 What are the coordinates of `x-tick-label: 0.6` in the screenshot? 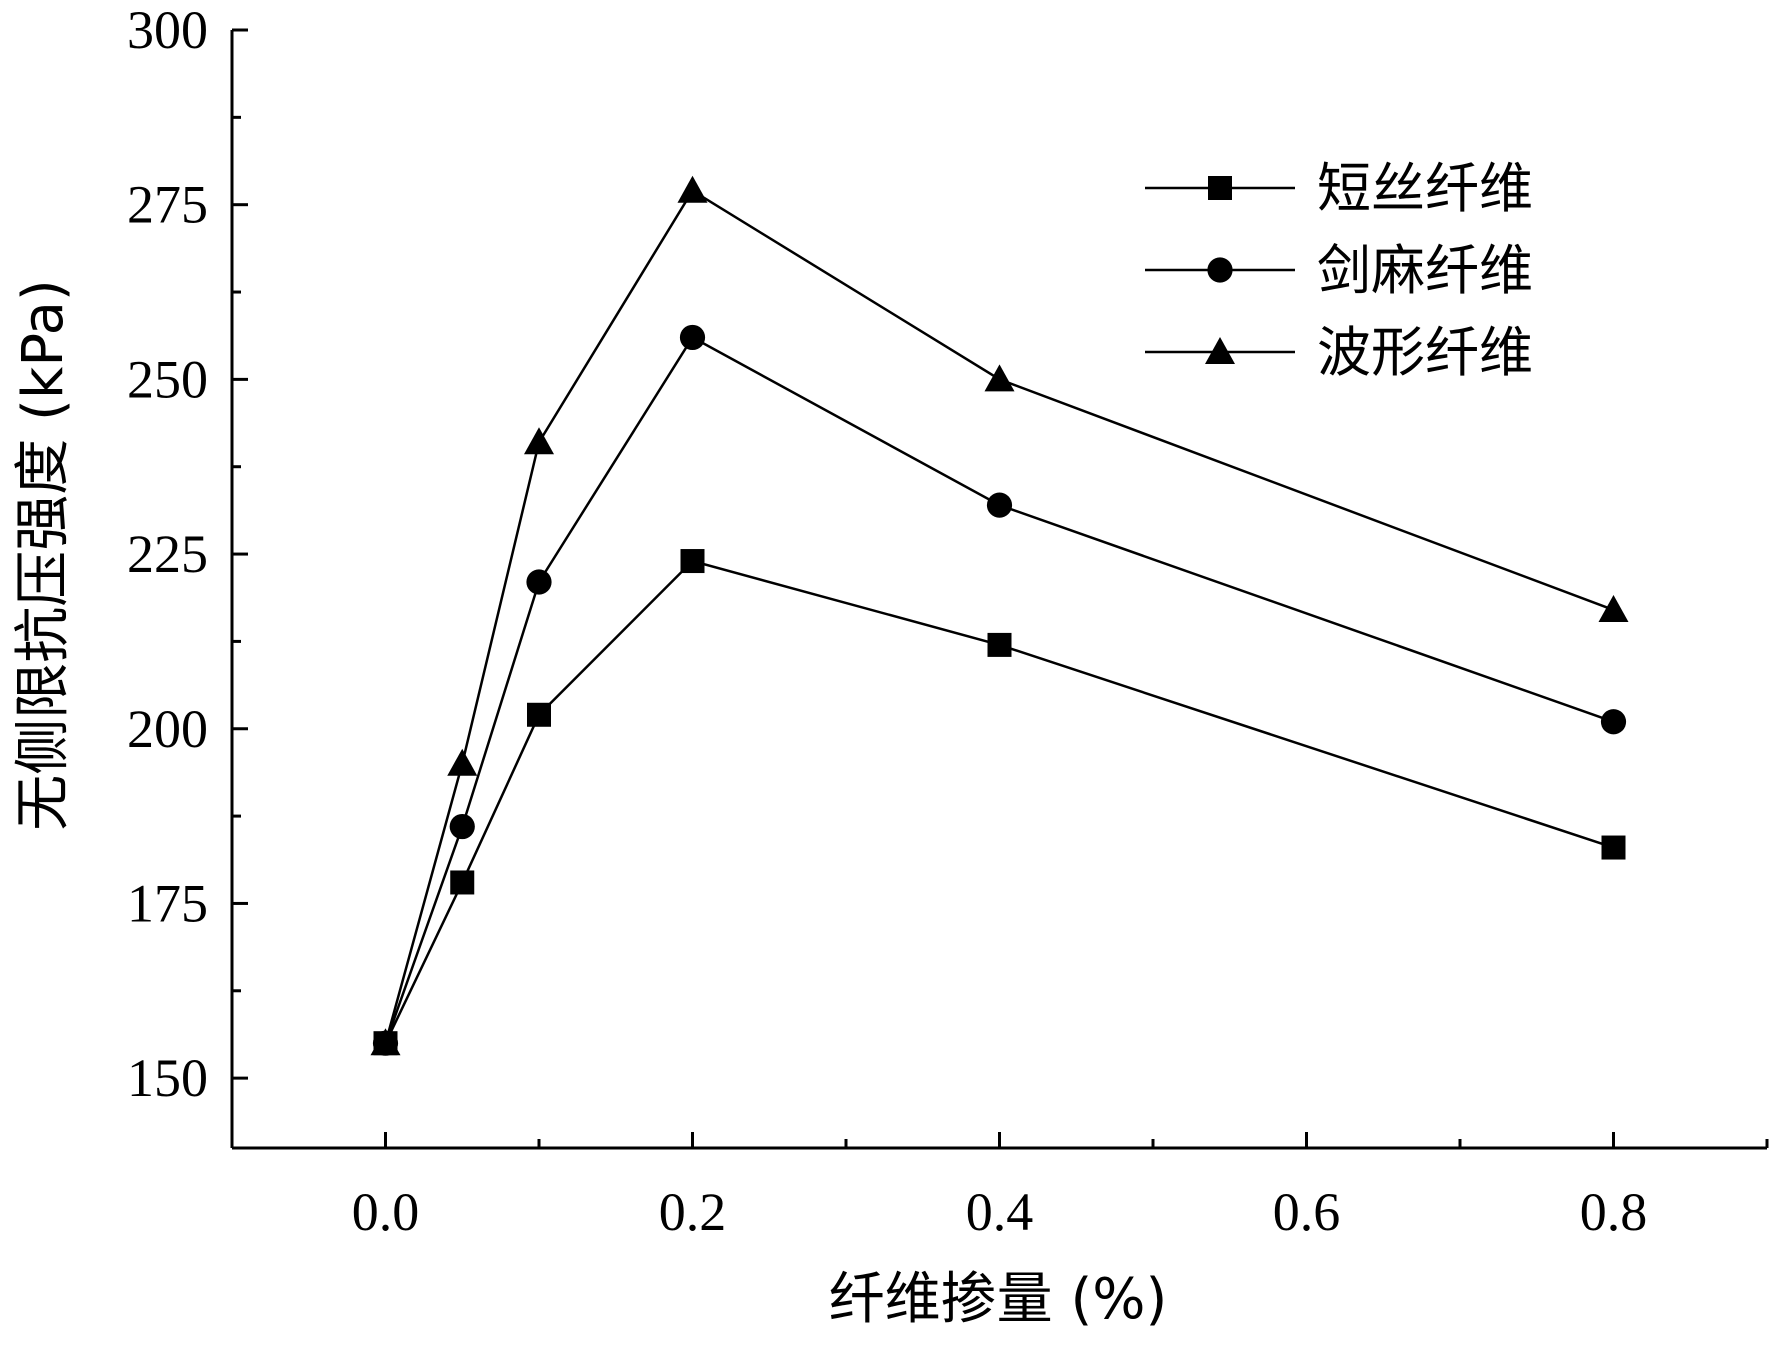 It's located at (1307, 1212).